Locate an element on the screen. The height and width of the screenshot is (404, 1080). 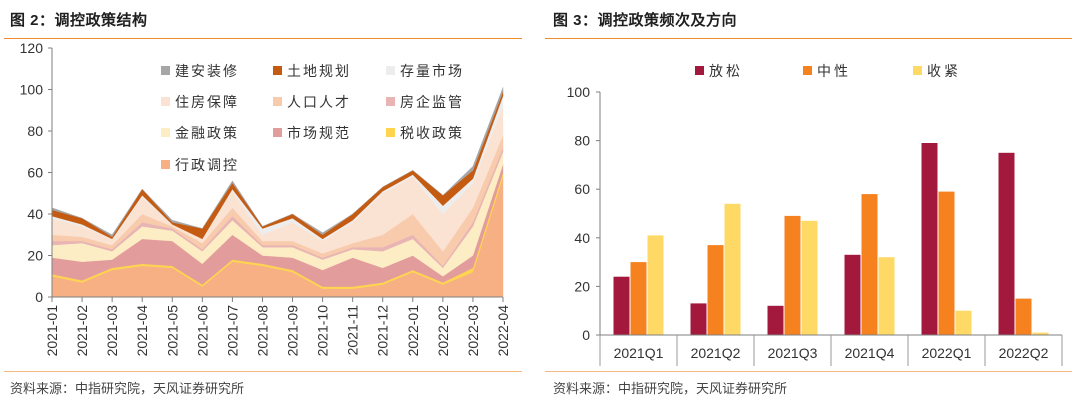
chart-title-right: 图 3：调控政策频次及方向 is located at coordinates (645, 20).